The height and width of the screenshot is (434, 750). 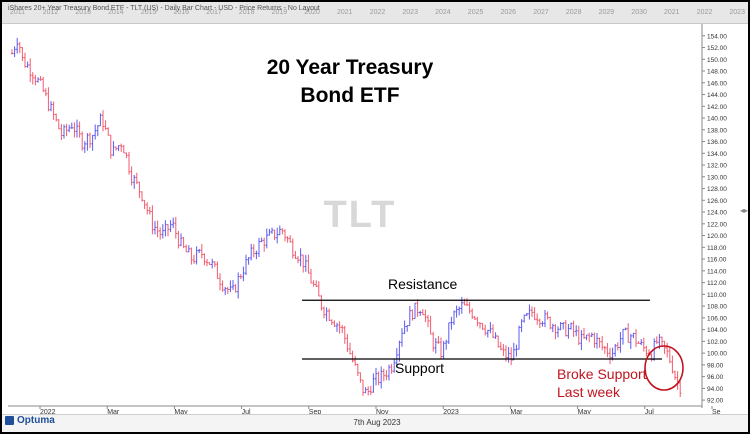 What do you see at coordinates (717, 83) in the screenshot?
I see `y-tick-label: 146.00` at bounding box center [717, 83].